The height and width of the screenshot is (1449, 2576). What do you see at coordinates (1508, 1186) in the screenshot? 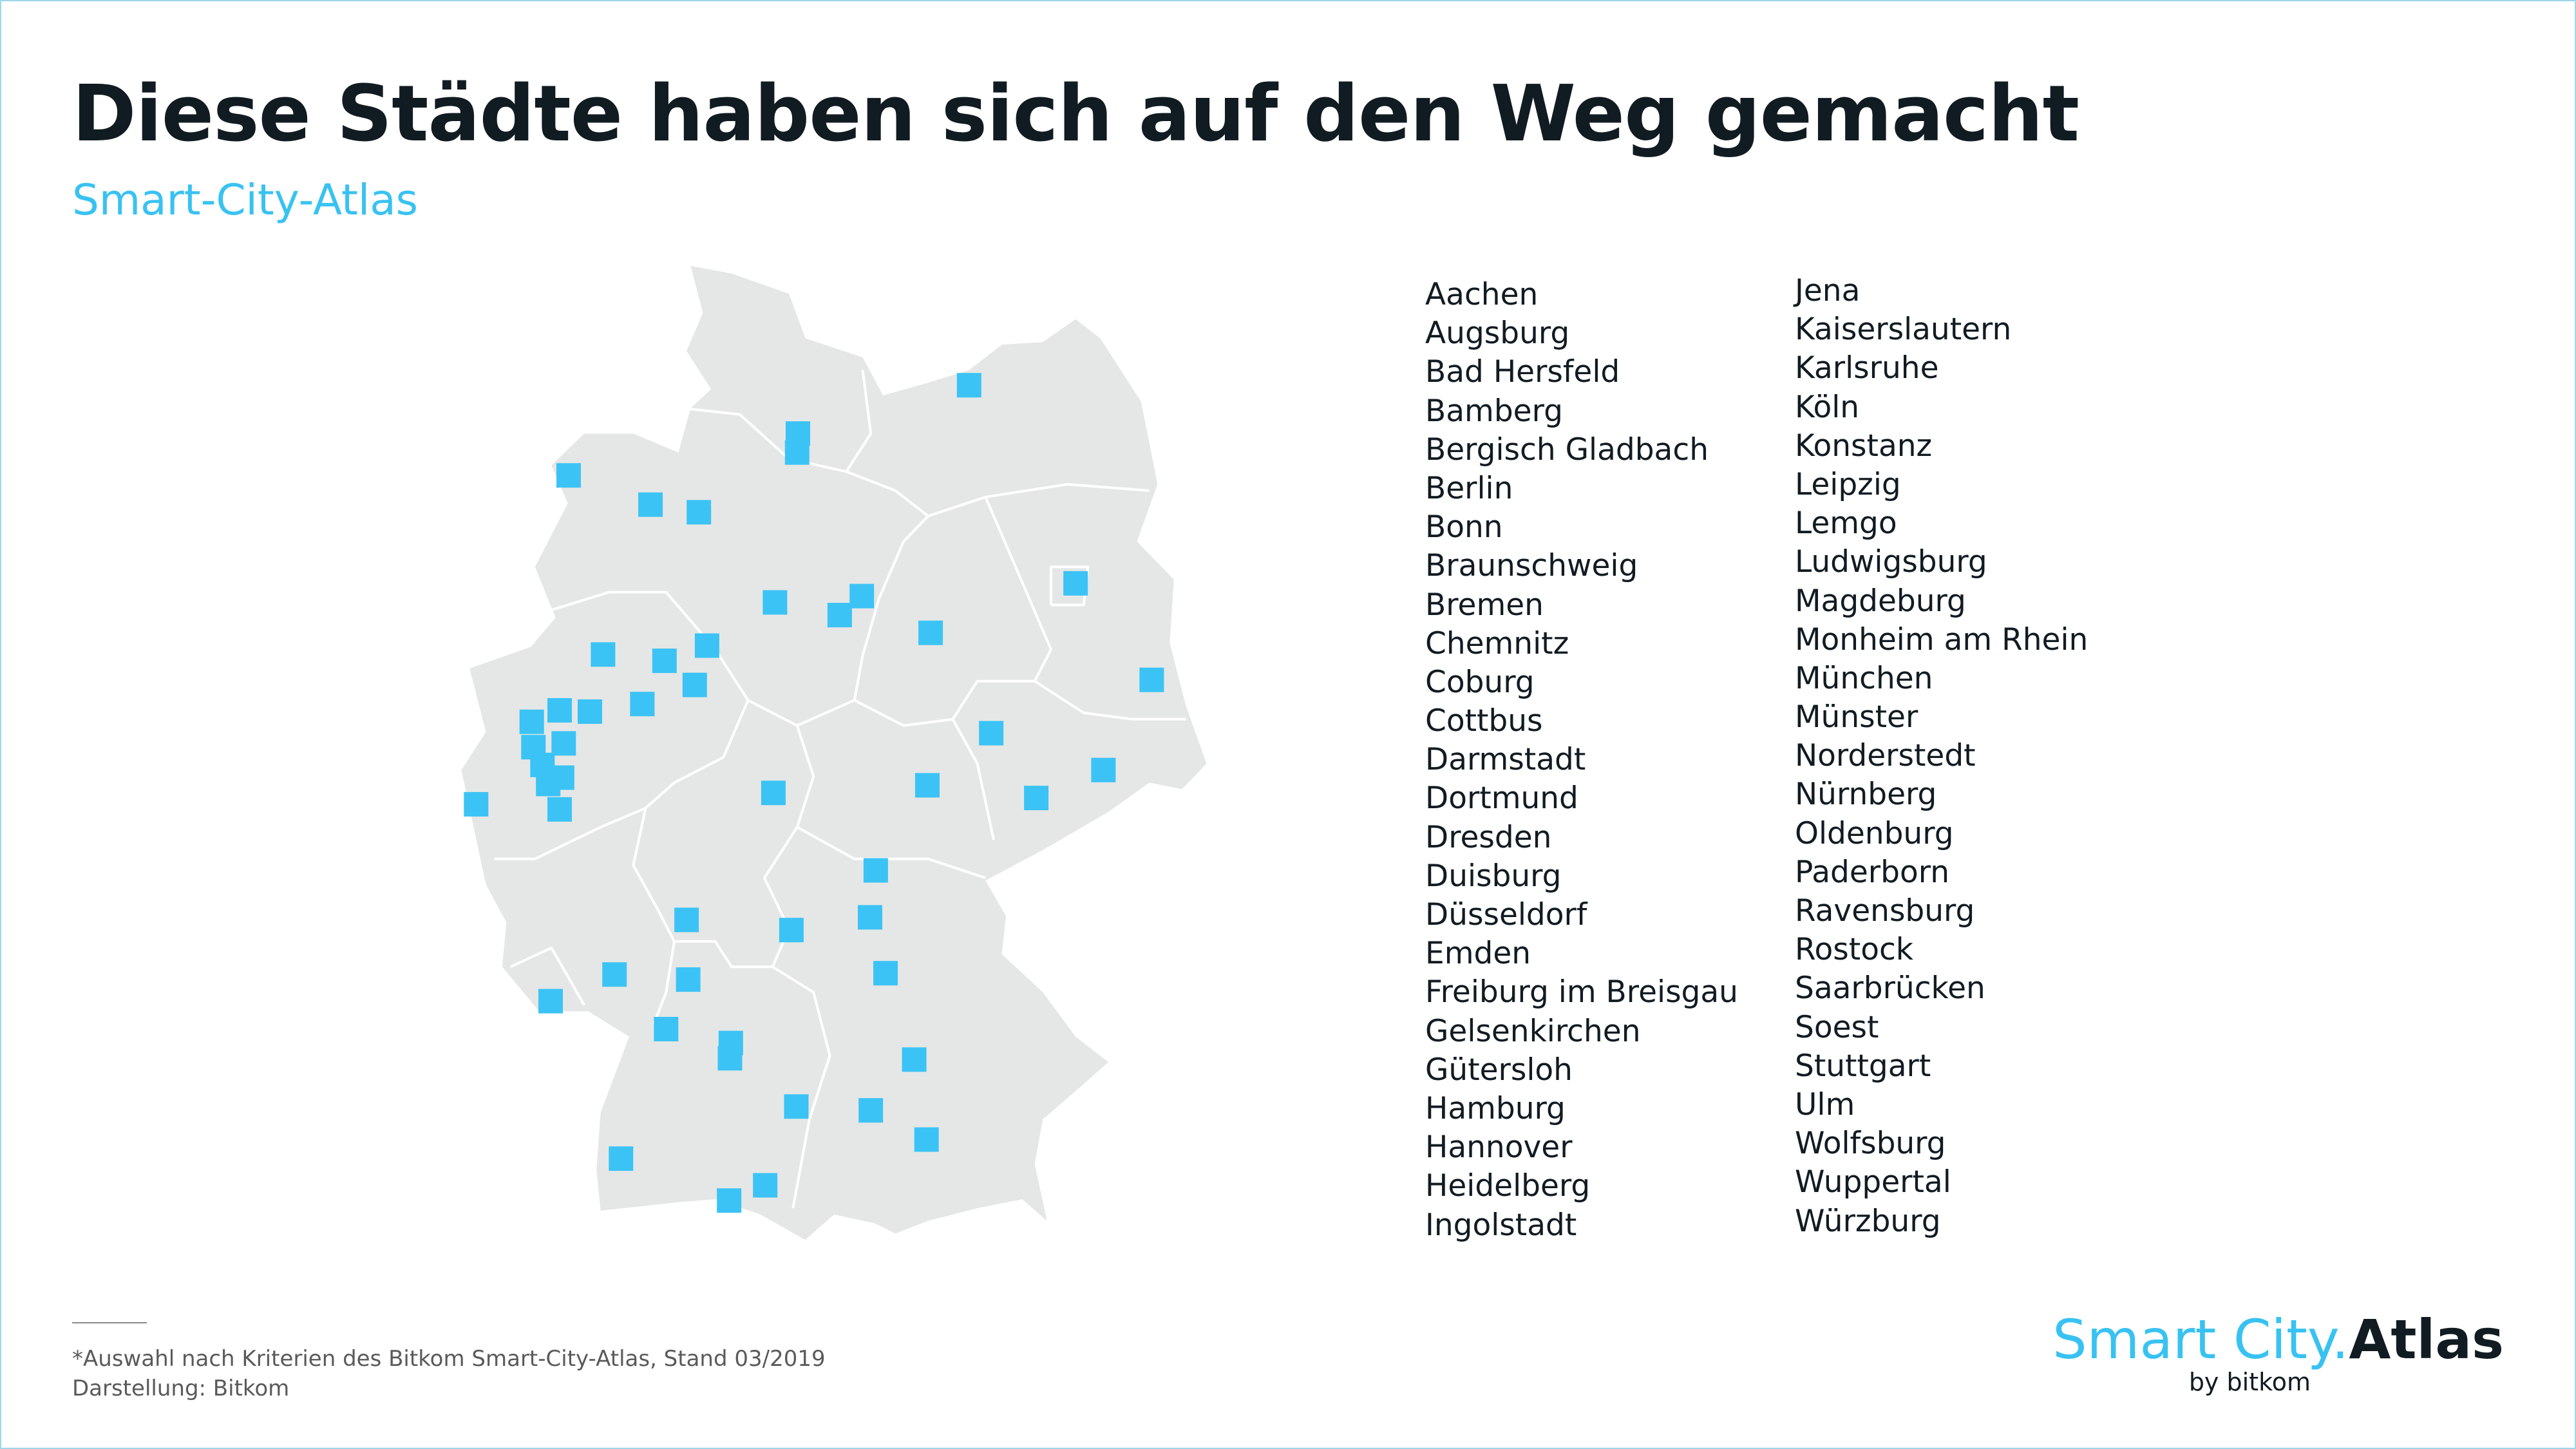
I see `city-list-item: Heidelberg` at bounding box center [1508, 1186].